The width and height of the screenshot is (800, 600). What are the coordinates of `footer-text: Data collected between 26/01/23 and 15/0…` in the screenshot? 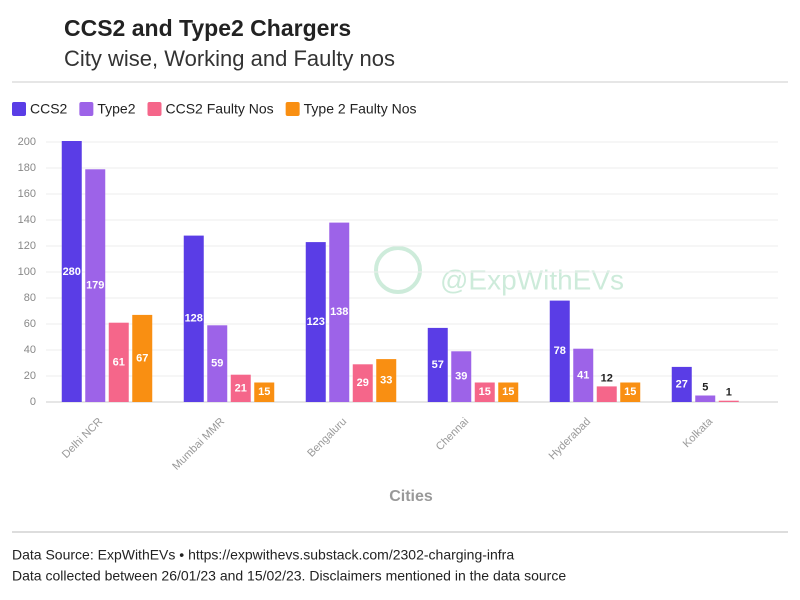 It's located at (289, 576).